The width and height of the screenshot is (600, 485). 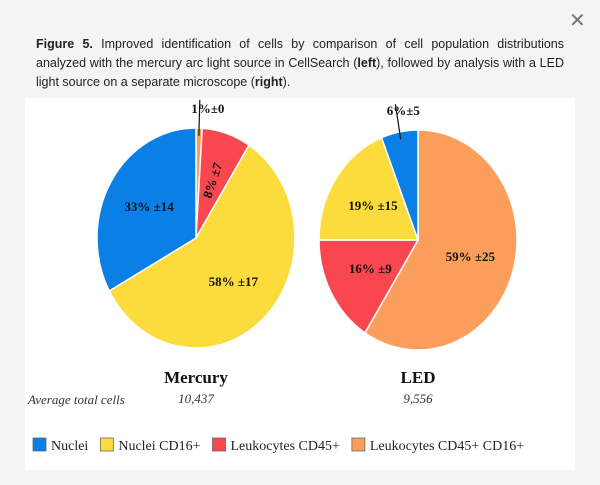 I want to click on avg-total-cells-value: 10,437, so click(x=196, y=398).